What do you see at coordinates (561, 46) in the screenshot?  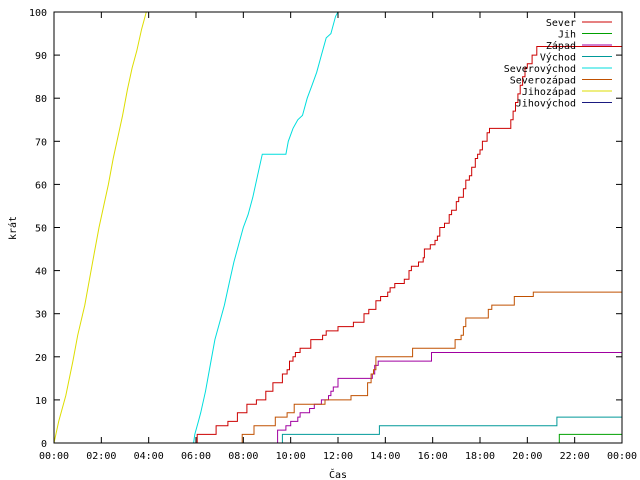 I see `legend-label: Západ` at bounding box center [561, 46].